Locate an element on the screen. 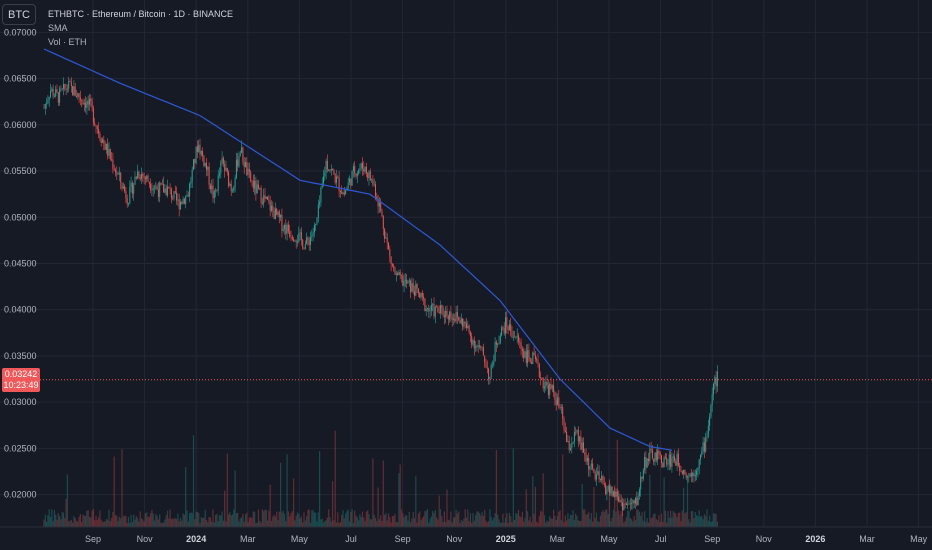 The image size is (932, 550). time-tick-label: Nov is located at coordinates (454, 539).